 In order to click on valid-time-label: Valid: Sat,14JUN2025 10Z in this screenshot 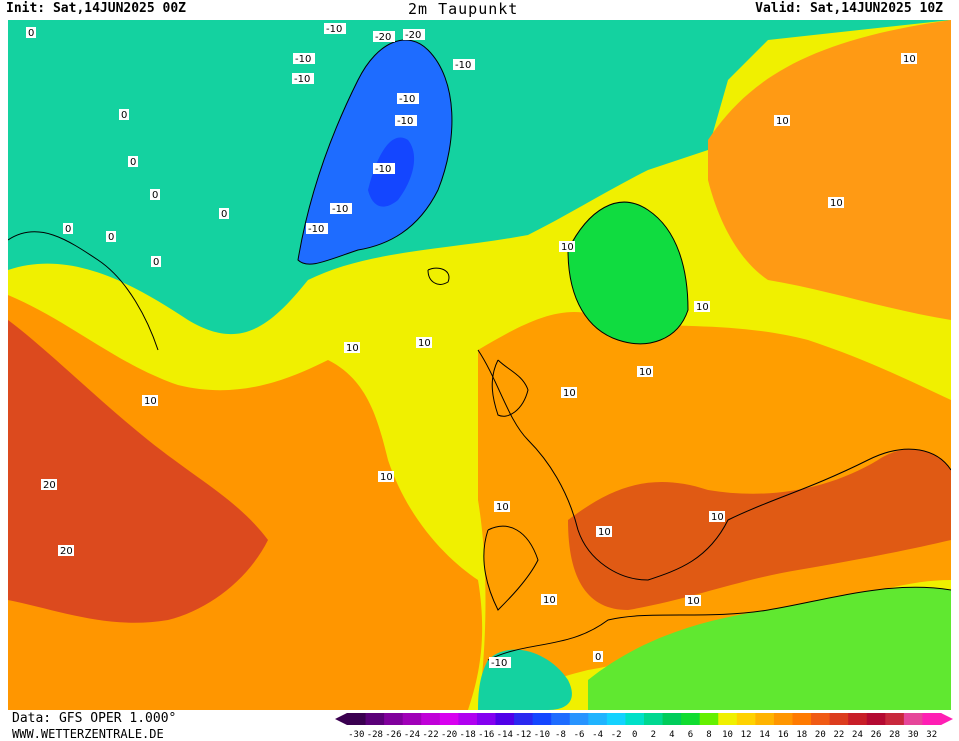, I will do `click(849, 8)`.